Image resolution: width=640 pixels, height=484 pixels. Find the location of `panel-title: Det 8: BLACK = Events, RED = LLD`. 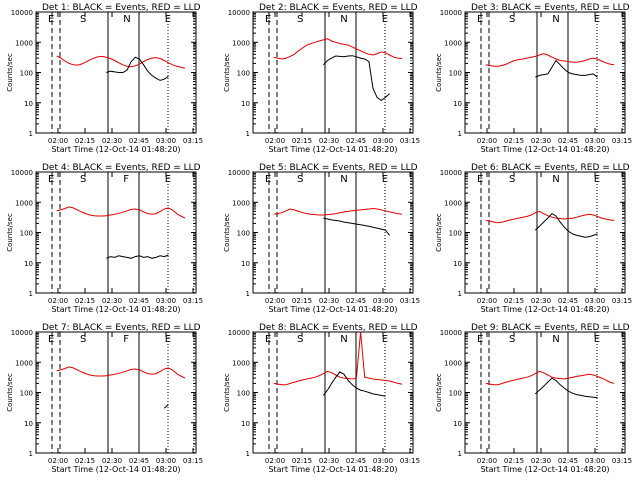

panel-title: Det 8: BLACK = Events, RED = LLD is located at coordinates (338, 328).